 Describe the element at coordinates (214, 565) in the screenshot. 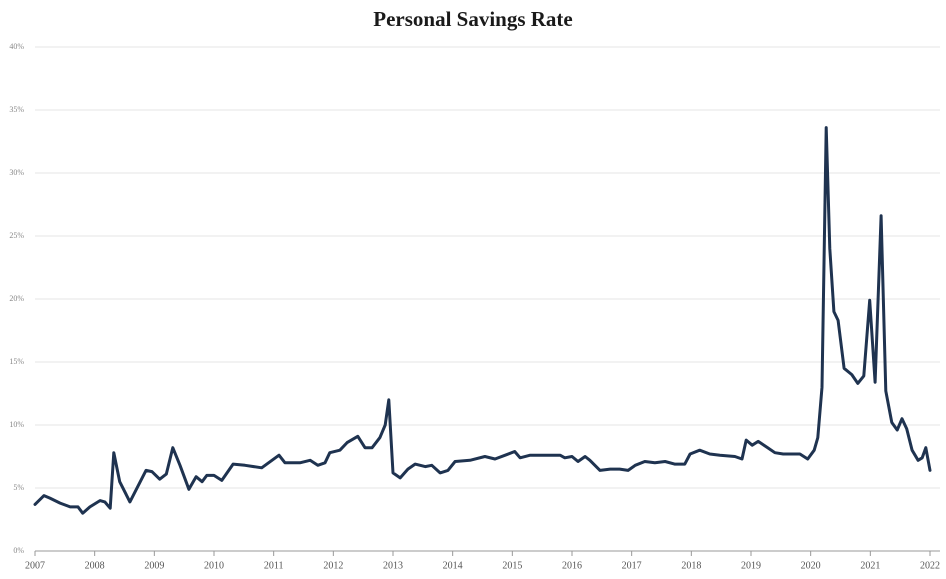

I see `x-tick-label: 2010` at that location.